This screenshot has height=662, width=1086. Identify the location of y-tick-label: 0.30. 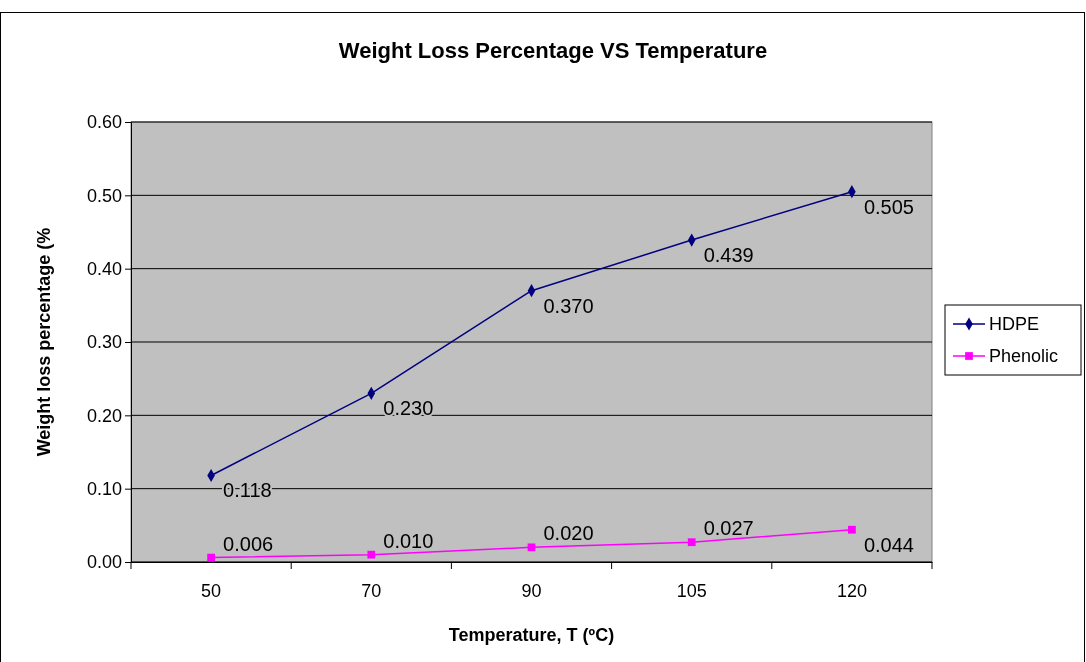
(104, 342).